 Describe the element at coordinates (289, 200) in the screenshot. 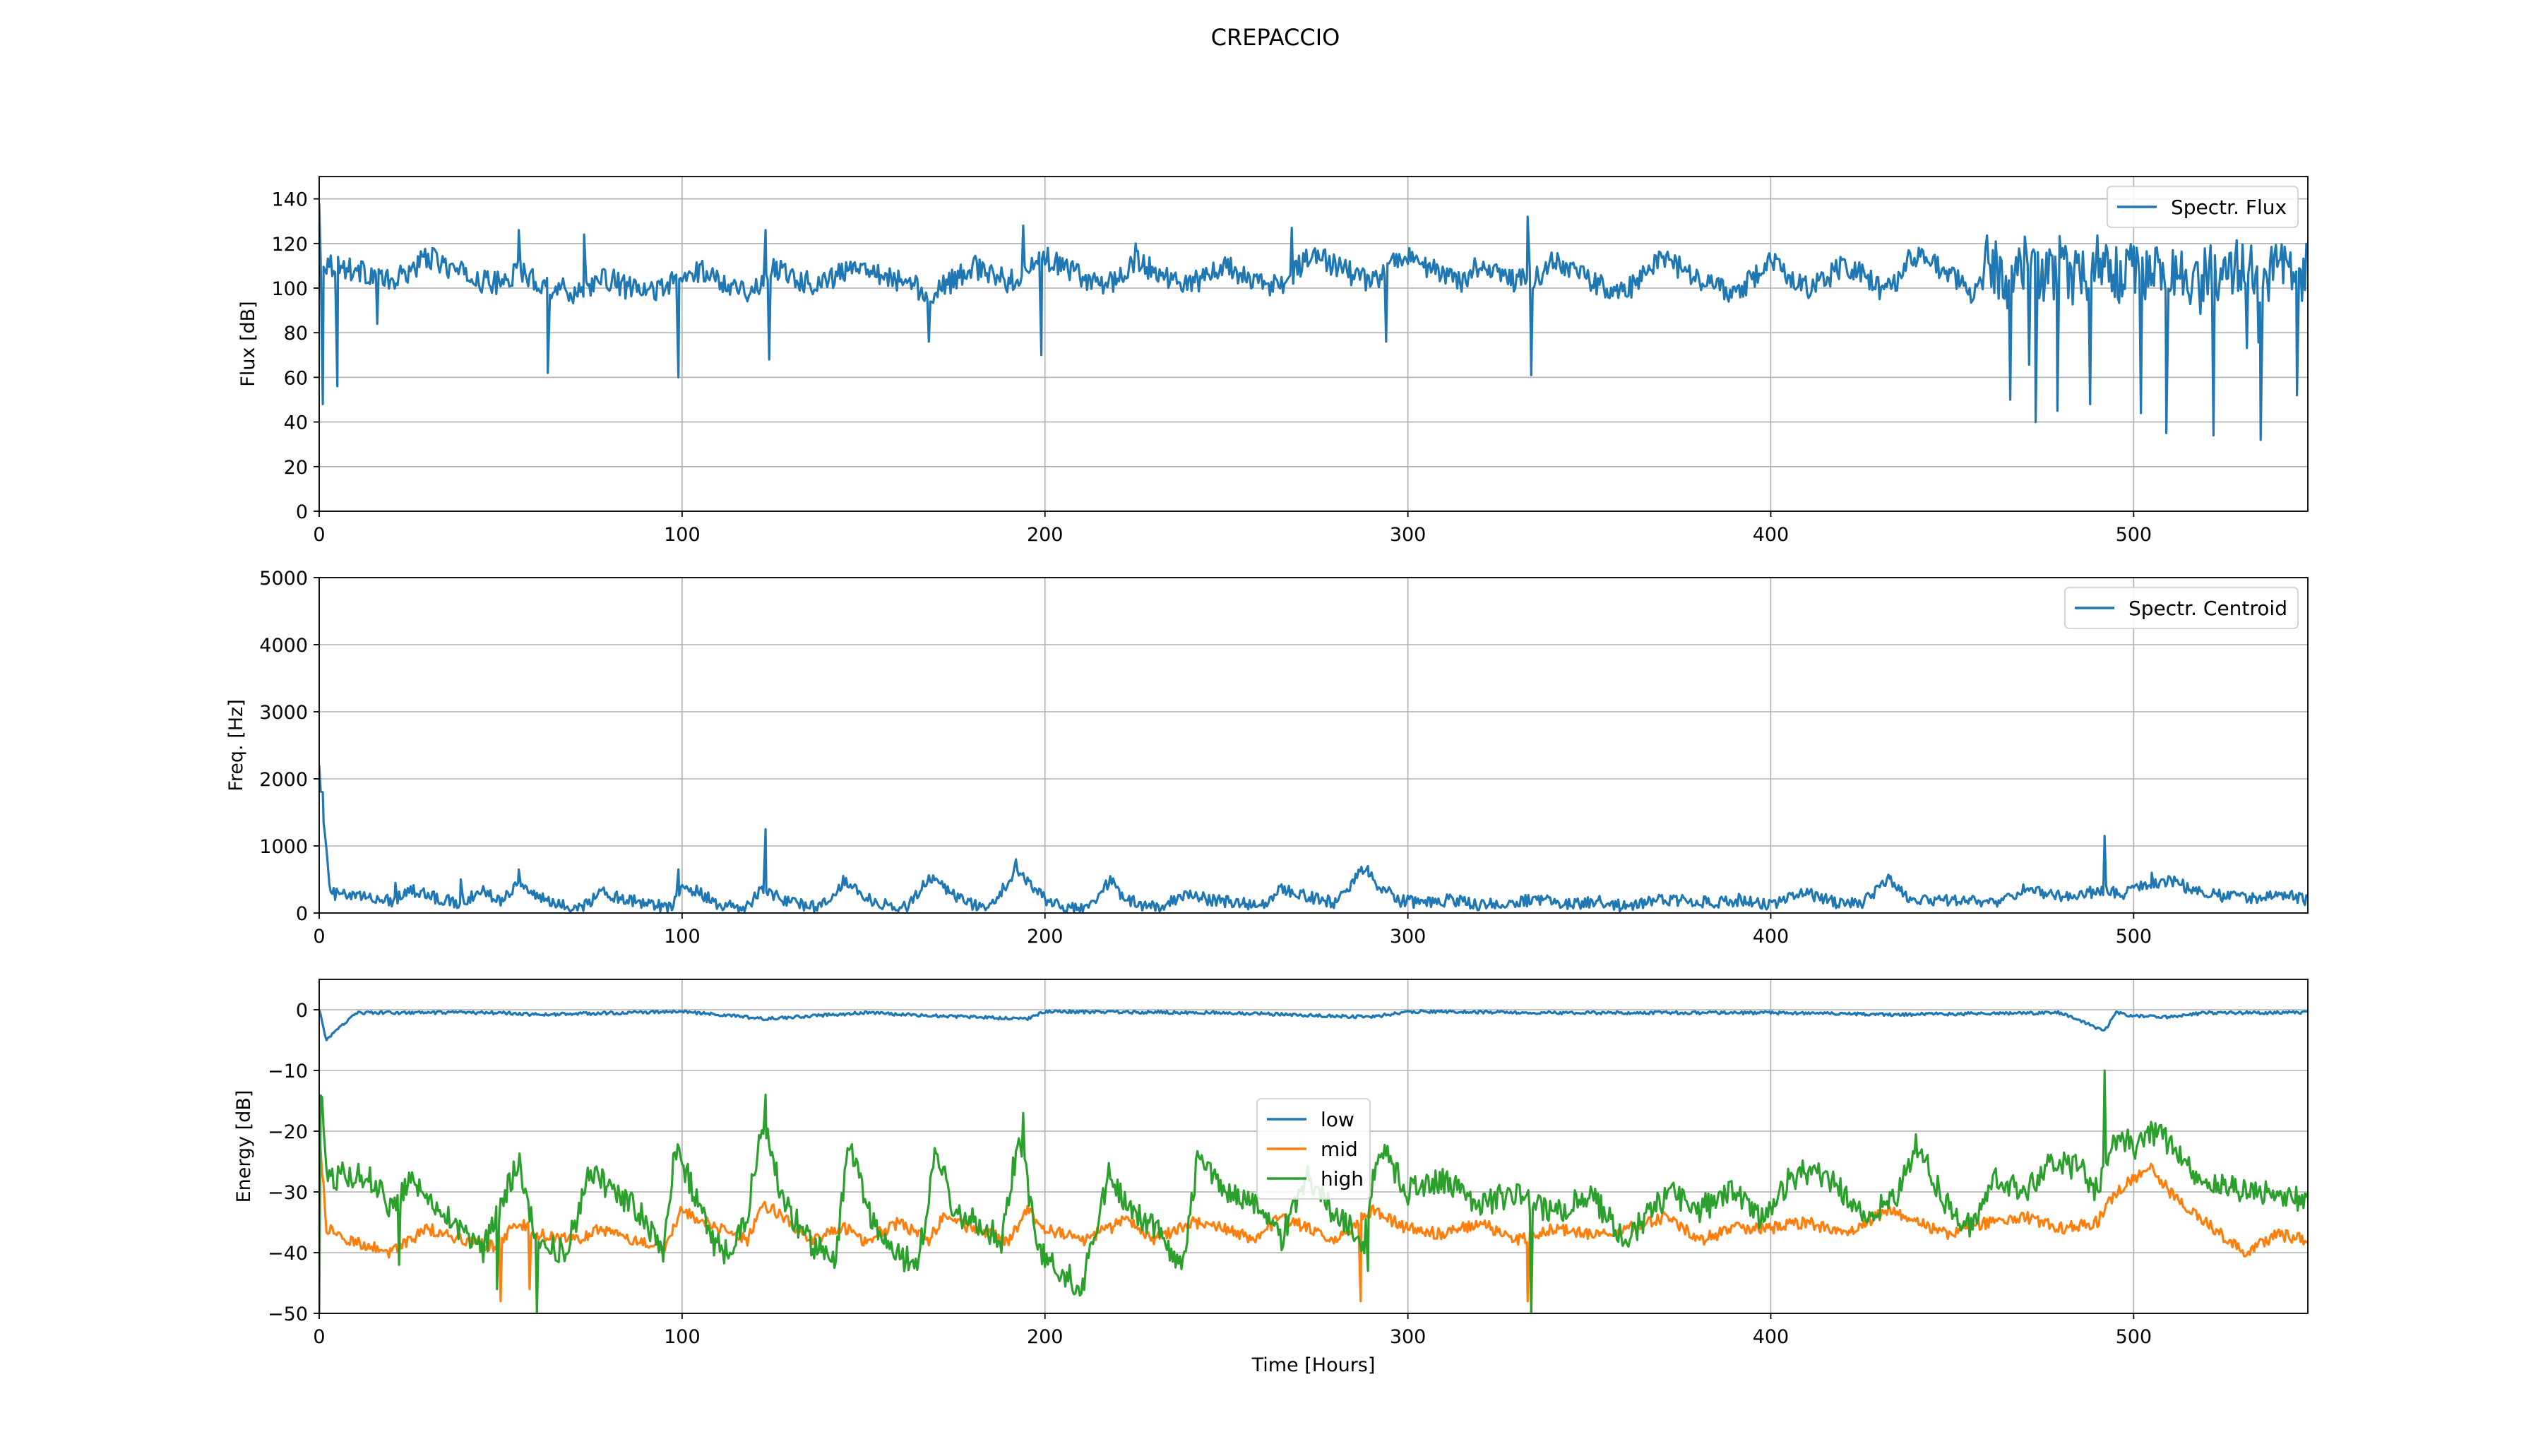

I see `y-tick-label: 140` at that location.